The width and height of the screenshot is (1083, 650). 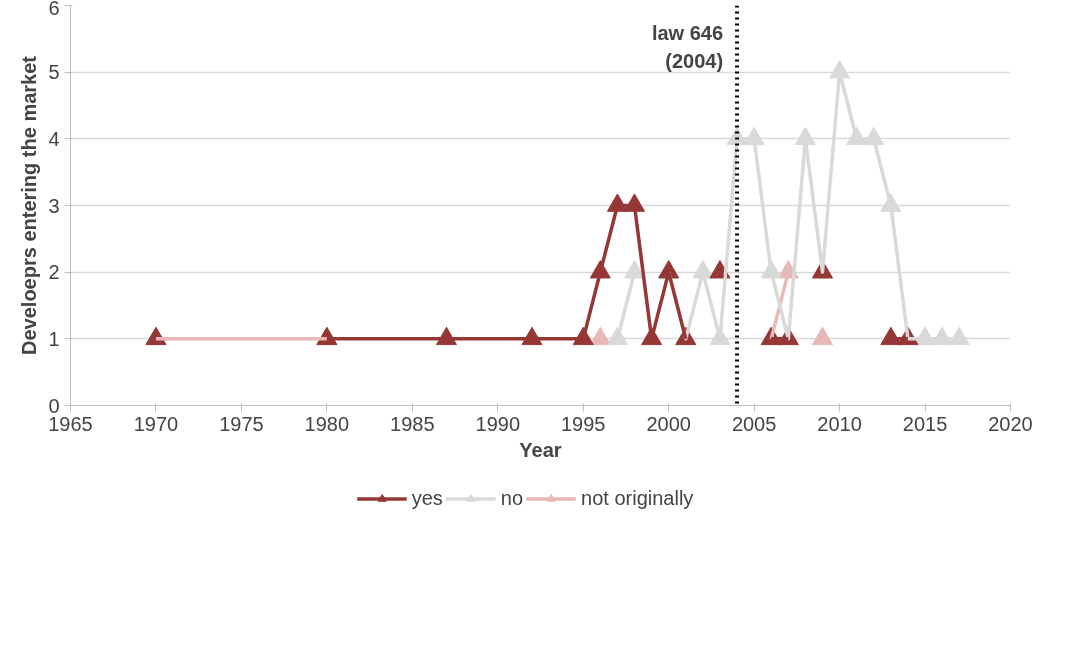 I want to click on y-axis-title: Develoeprs entering the market, so click(x=29, y=205).